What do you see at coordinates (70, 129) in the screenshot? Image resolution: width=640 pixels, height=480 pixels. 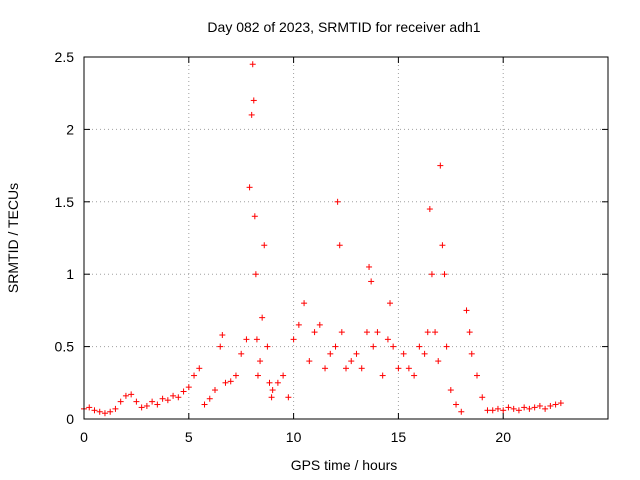 I see `y-tick-label: 2` at bounding box center [70, 129].